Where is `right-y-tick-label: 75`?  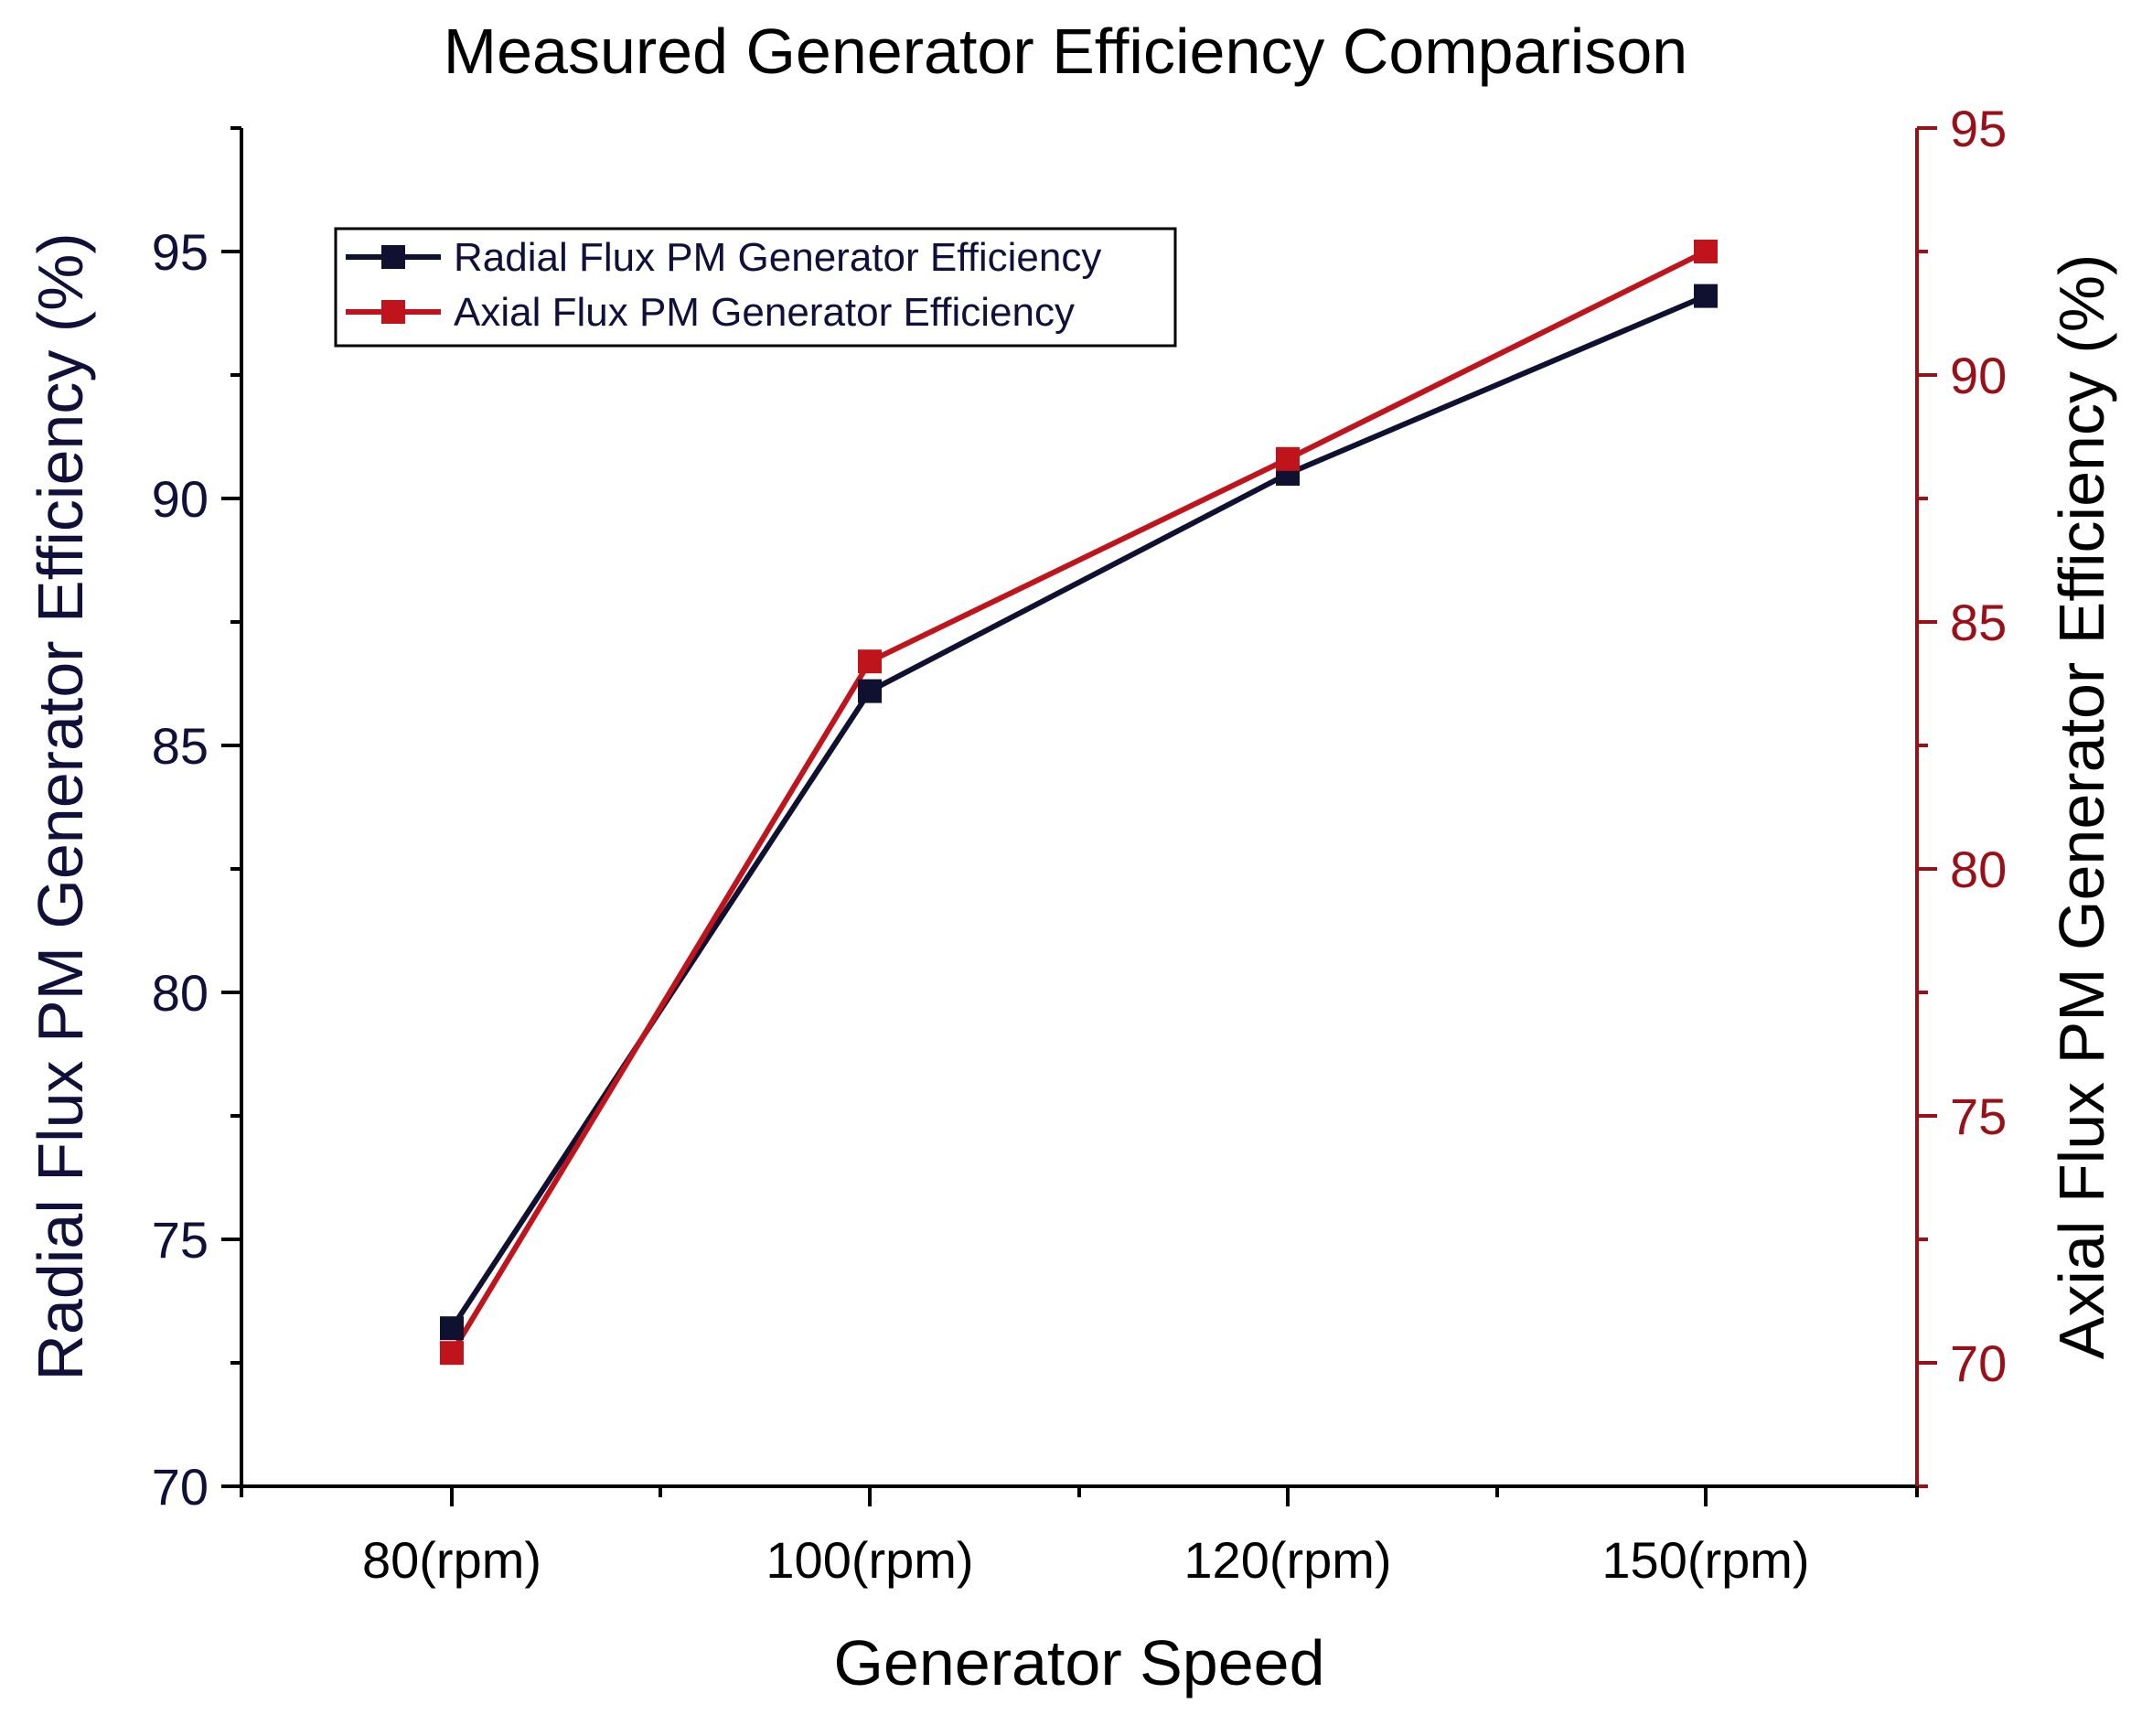 right-y-tick-label: 75 is located at coordinates (1978, 1116).